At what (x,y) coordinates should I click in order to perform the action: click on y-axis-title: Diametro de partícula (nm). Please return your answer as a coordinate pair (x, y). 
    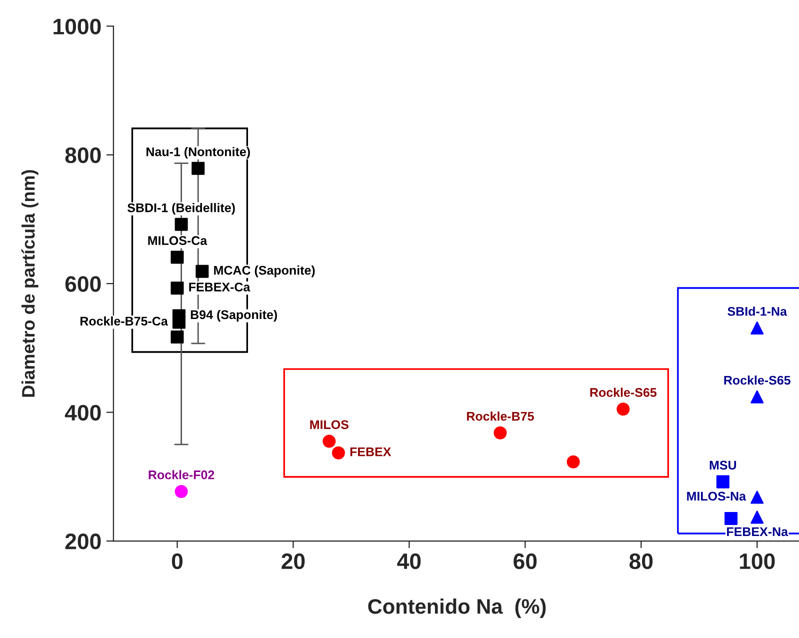
    Looking at the image, I should click on (29, 283).